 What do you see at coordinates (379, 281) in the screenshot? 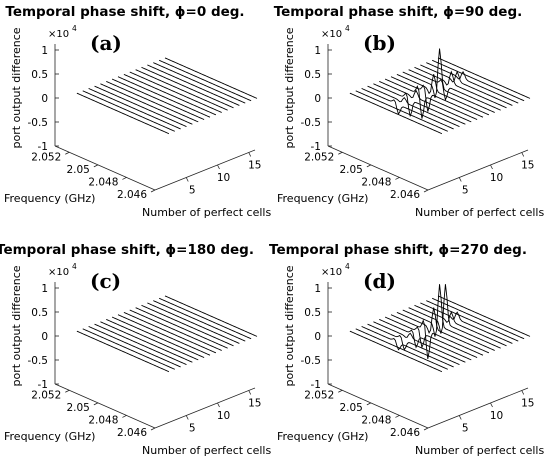
I see `panel-label: (d)` at bounding box center [379, 281].